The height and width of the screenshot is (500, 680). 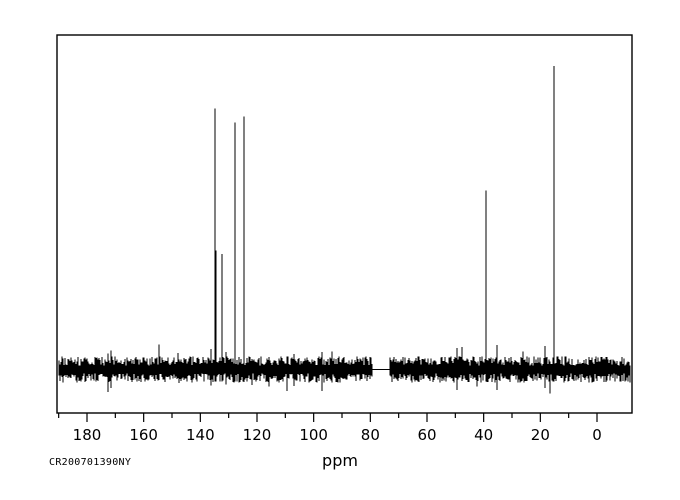 I want to click on x-tick-label: 160, so click(x=143, y=435).